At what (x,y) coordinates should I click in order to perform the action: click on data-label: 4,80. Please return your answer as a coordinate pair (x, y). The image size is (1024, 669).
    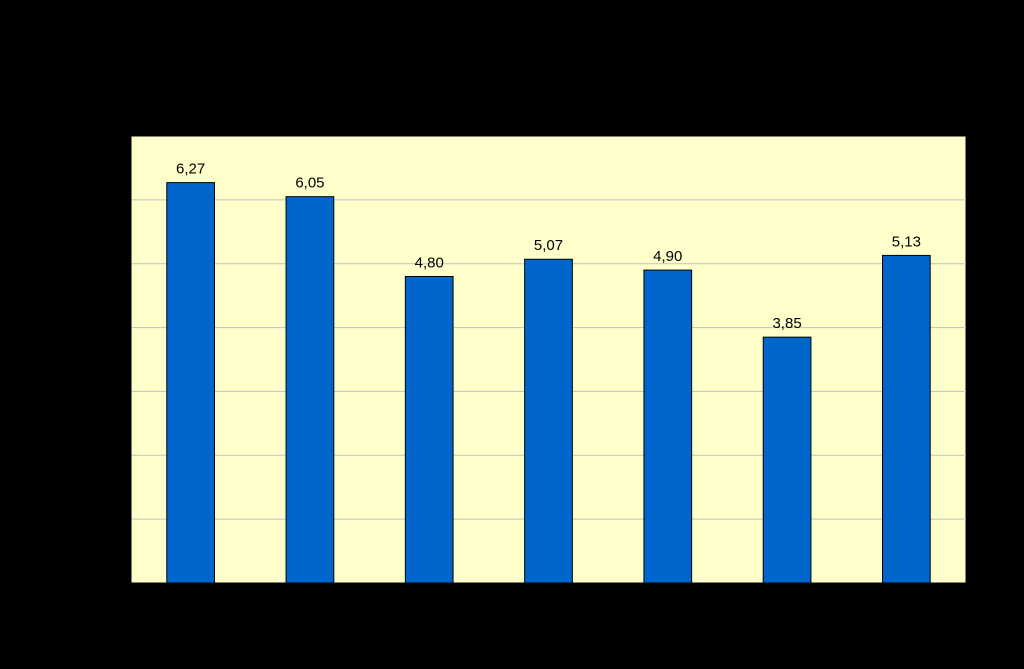
    Looking at the image, I should click on (429, 262).